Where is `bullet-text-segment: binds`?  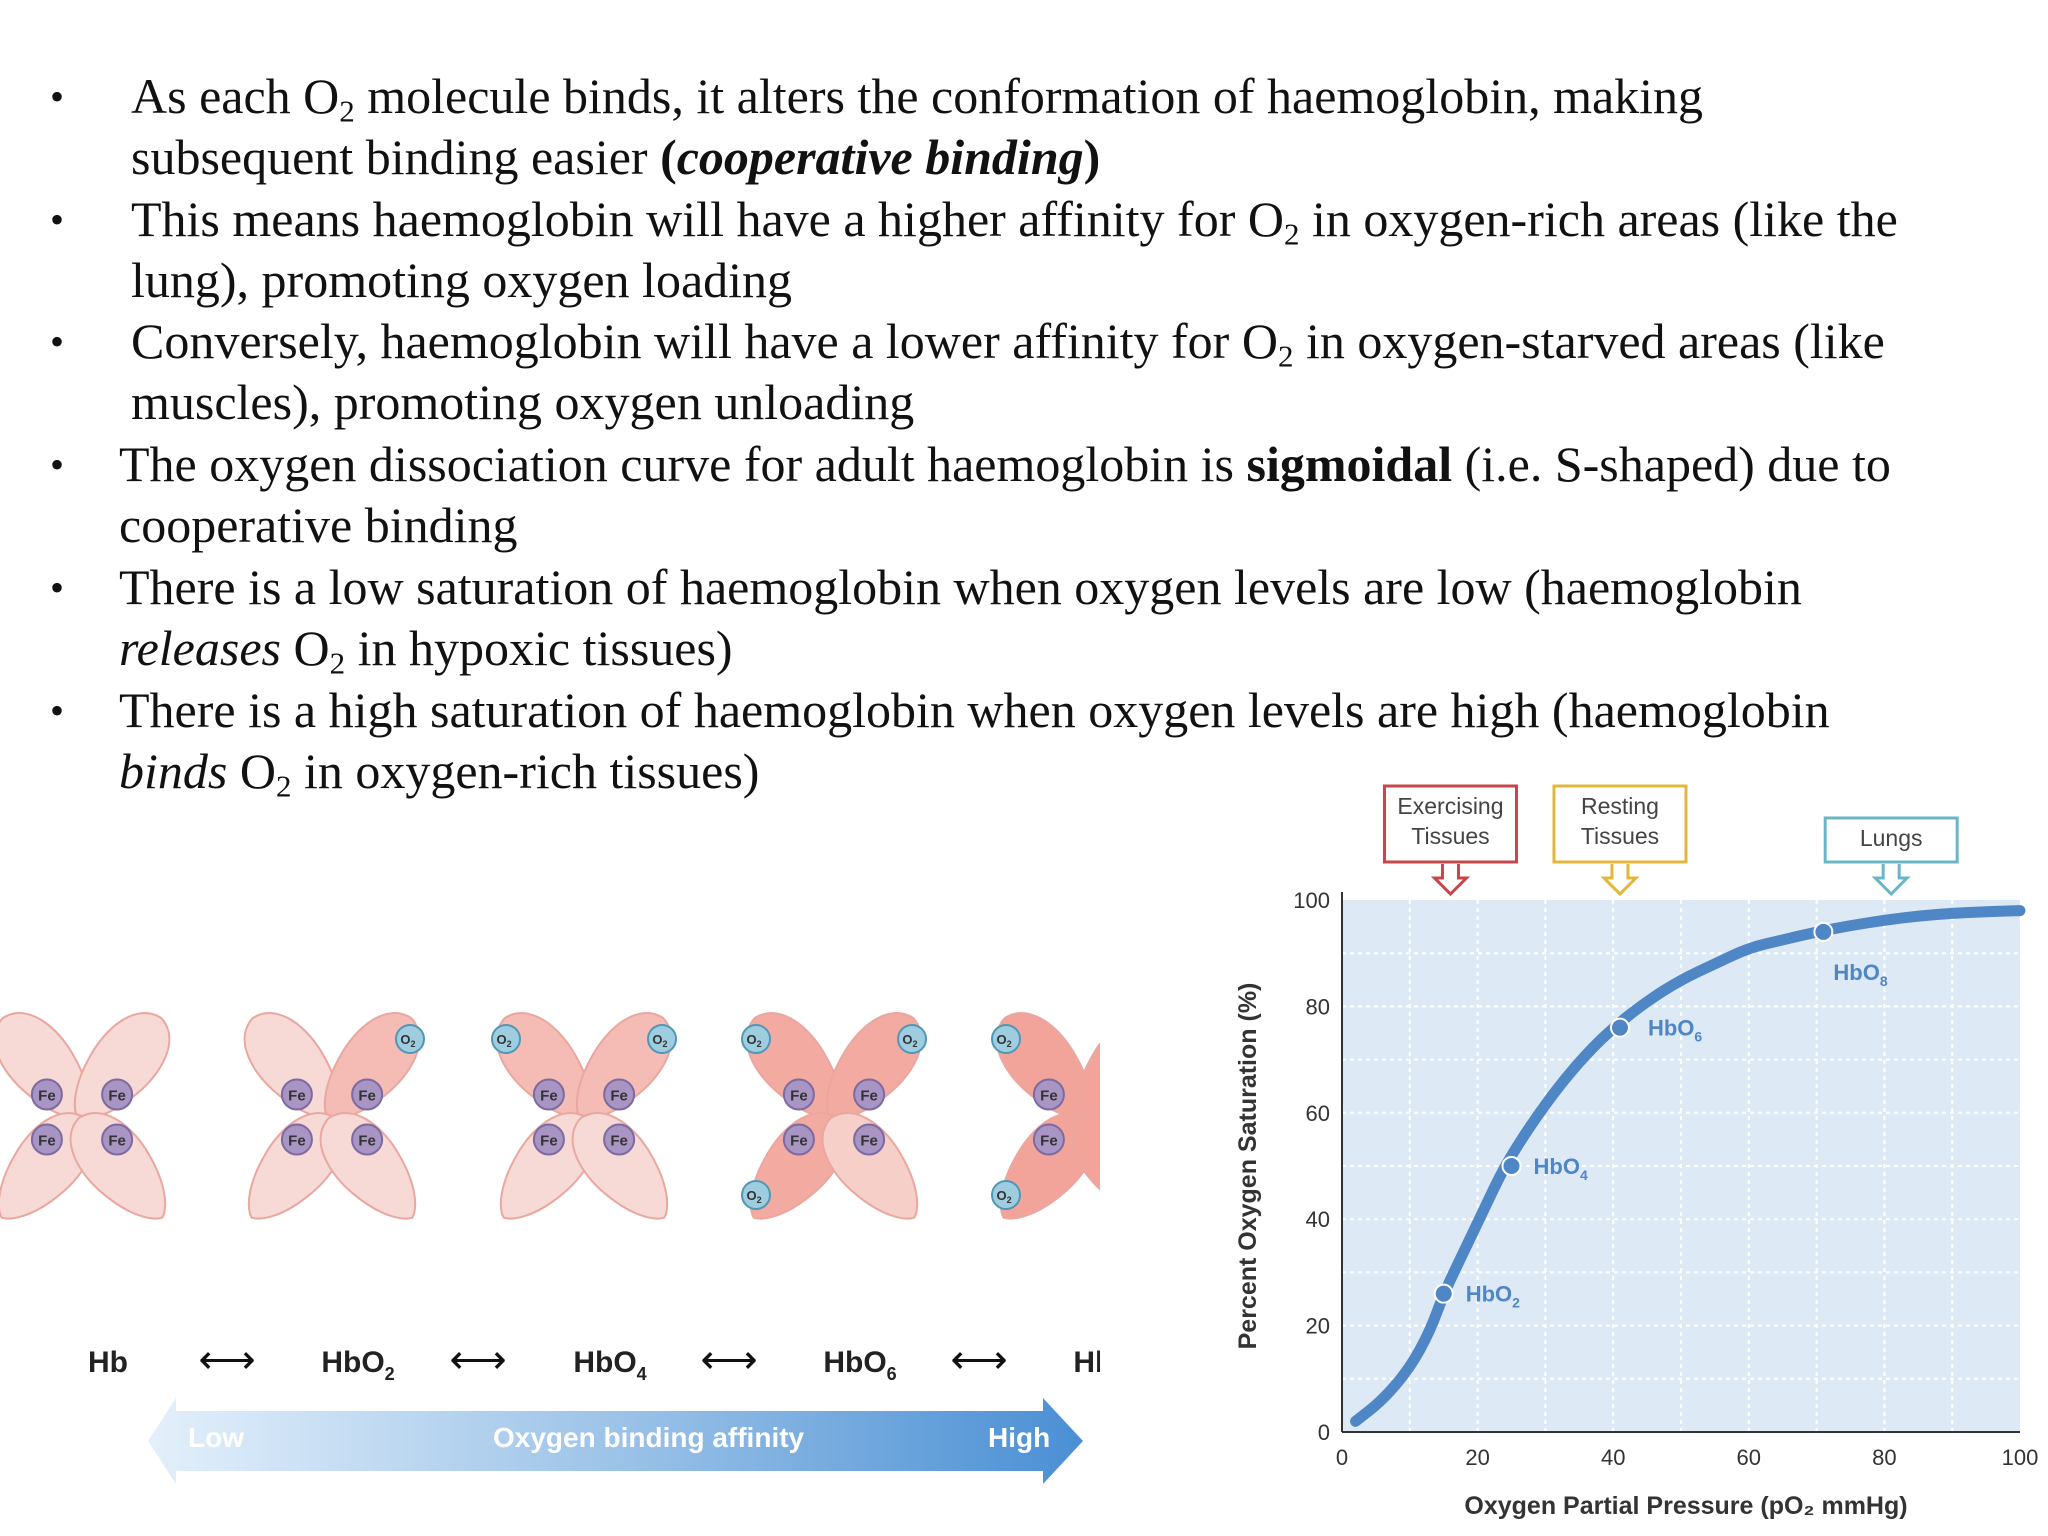 bullet-text-segment: binds is located at coordinates (173, 771).